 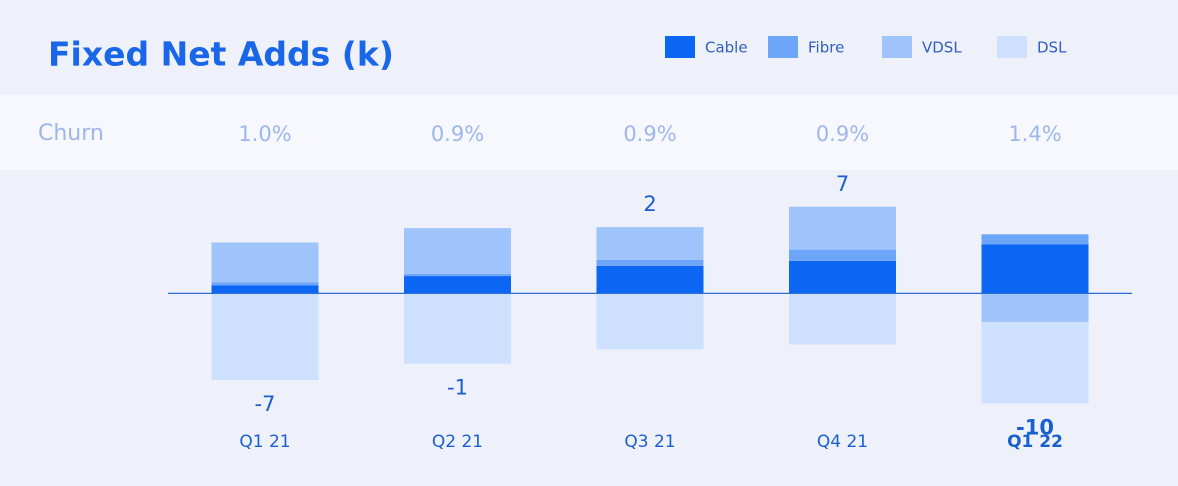 What do you see at coordinates (457, 442) in the screenshot?
I see `x-tick-label: Q2 21` at bounding box center [457, 442].